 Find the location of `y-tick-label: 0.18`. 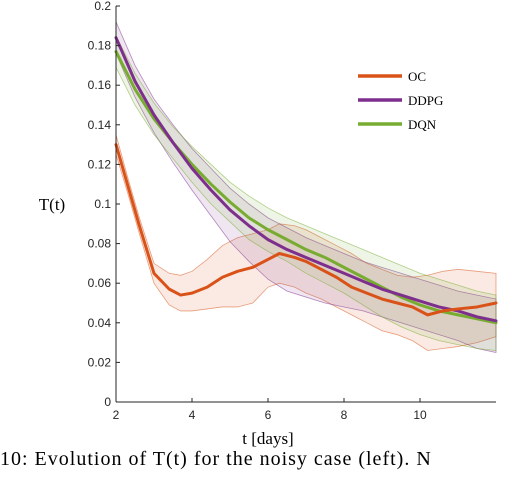

y-tick-label: 0.18 is located at coordinates (100, 46).